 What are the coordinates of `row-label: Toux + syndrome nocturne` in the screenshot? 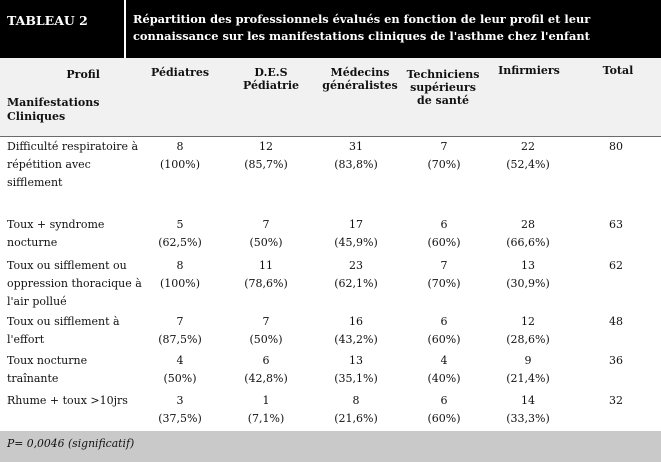 It's located at (56, 233).